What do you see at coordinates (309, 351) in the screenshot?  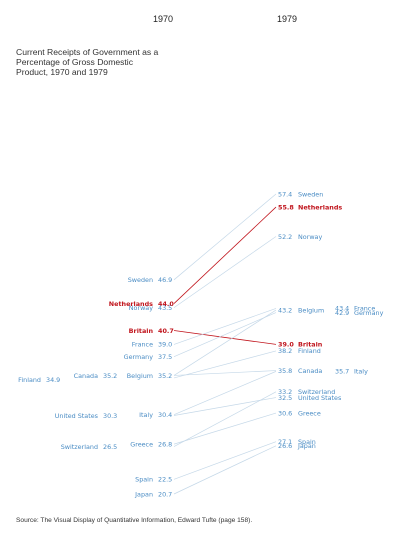 I see `label-1979-name-finland: Finland` at bounding box center [309, 351].